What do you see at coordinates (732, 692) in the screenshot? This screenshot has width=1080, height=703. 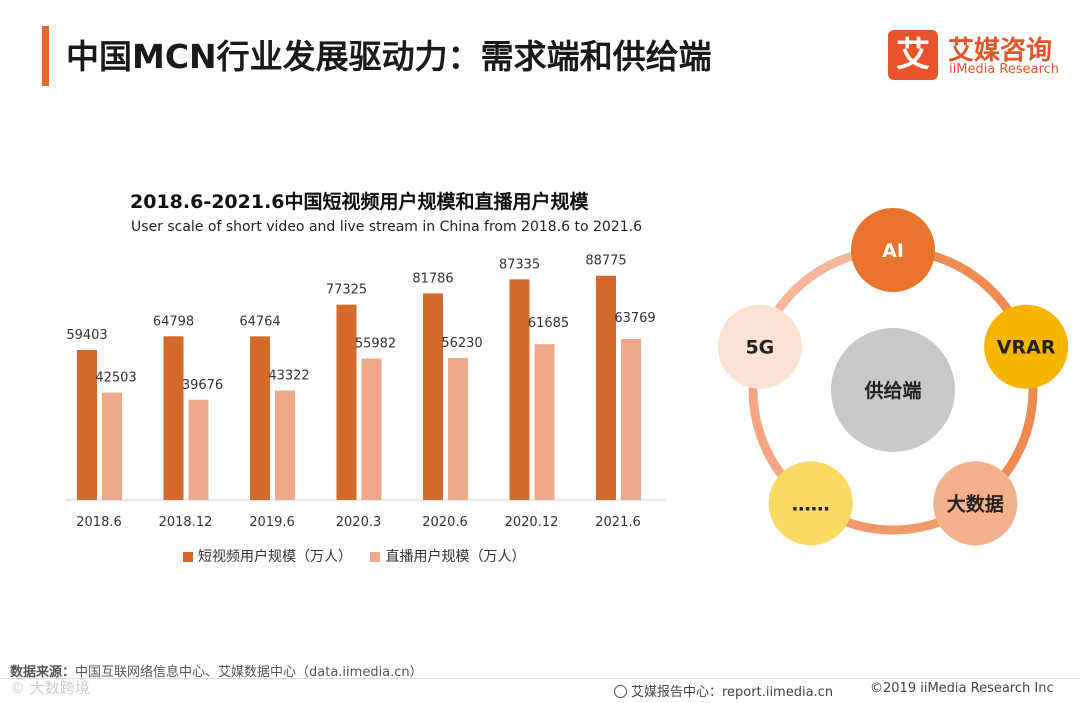 I see `footer-report-text: 艾媒报告中心：report.iimedia.cn` at bounding box center [732, 692].